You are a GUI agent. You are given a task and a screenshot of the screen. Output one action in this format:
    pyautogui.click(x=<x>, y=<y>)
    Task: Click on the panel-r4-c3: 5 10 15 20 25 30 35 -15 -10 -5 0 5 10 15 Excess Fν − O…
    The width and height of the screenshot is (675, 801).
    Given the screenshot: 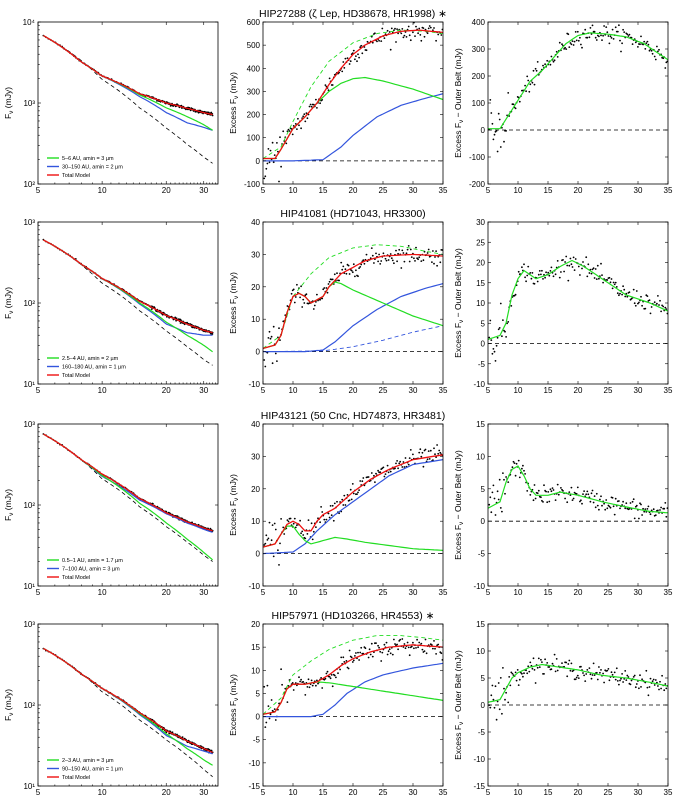 What is the action you would take?
    pyautogui.click(x=563, y=710)
    